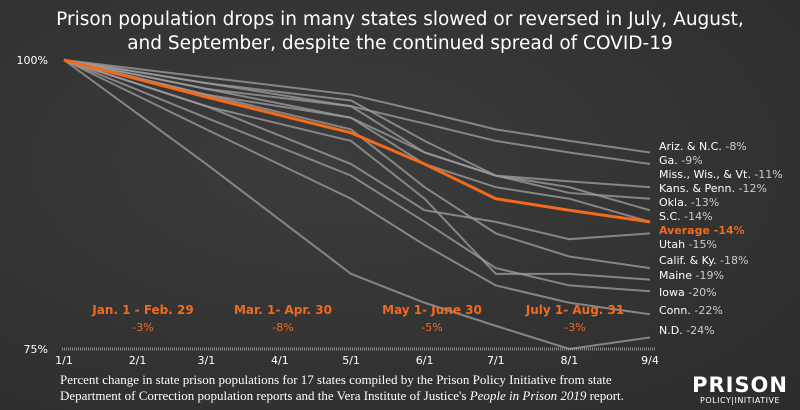  Describe the element at coordinates (351, 360) in the screenshot. I see `x-tick-label: 5/1` at that location.